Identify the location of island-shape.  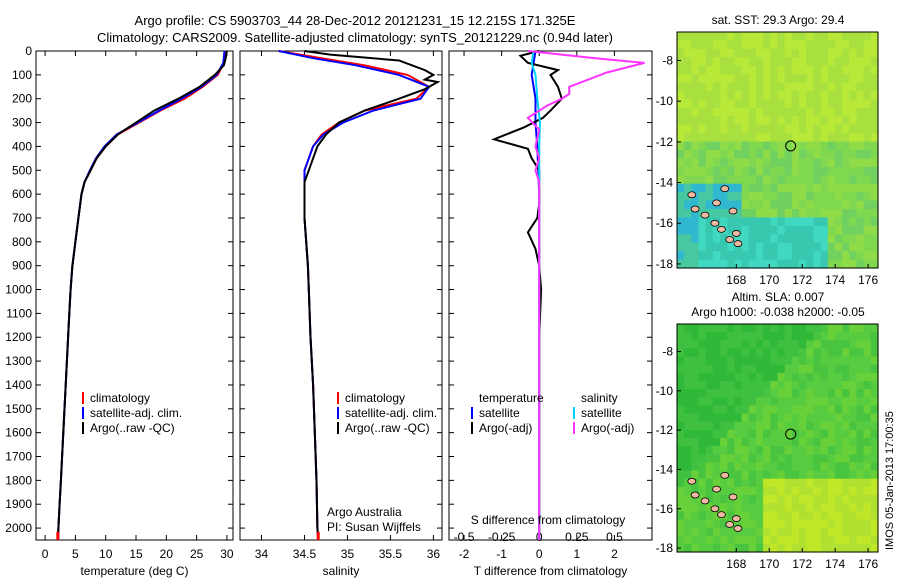
(721, 229).